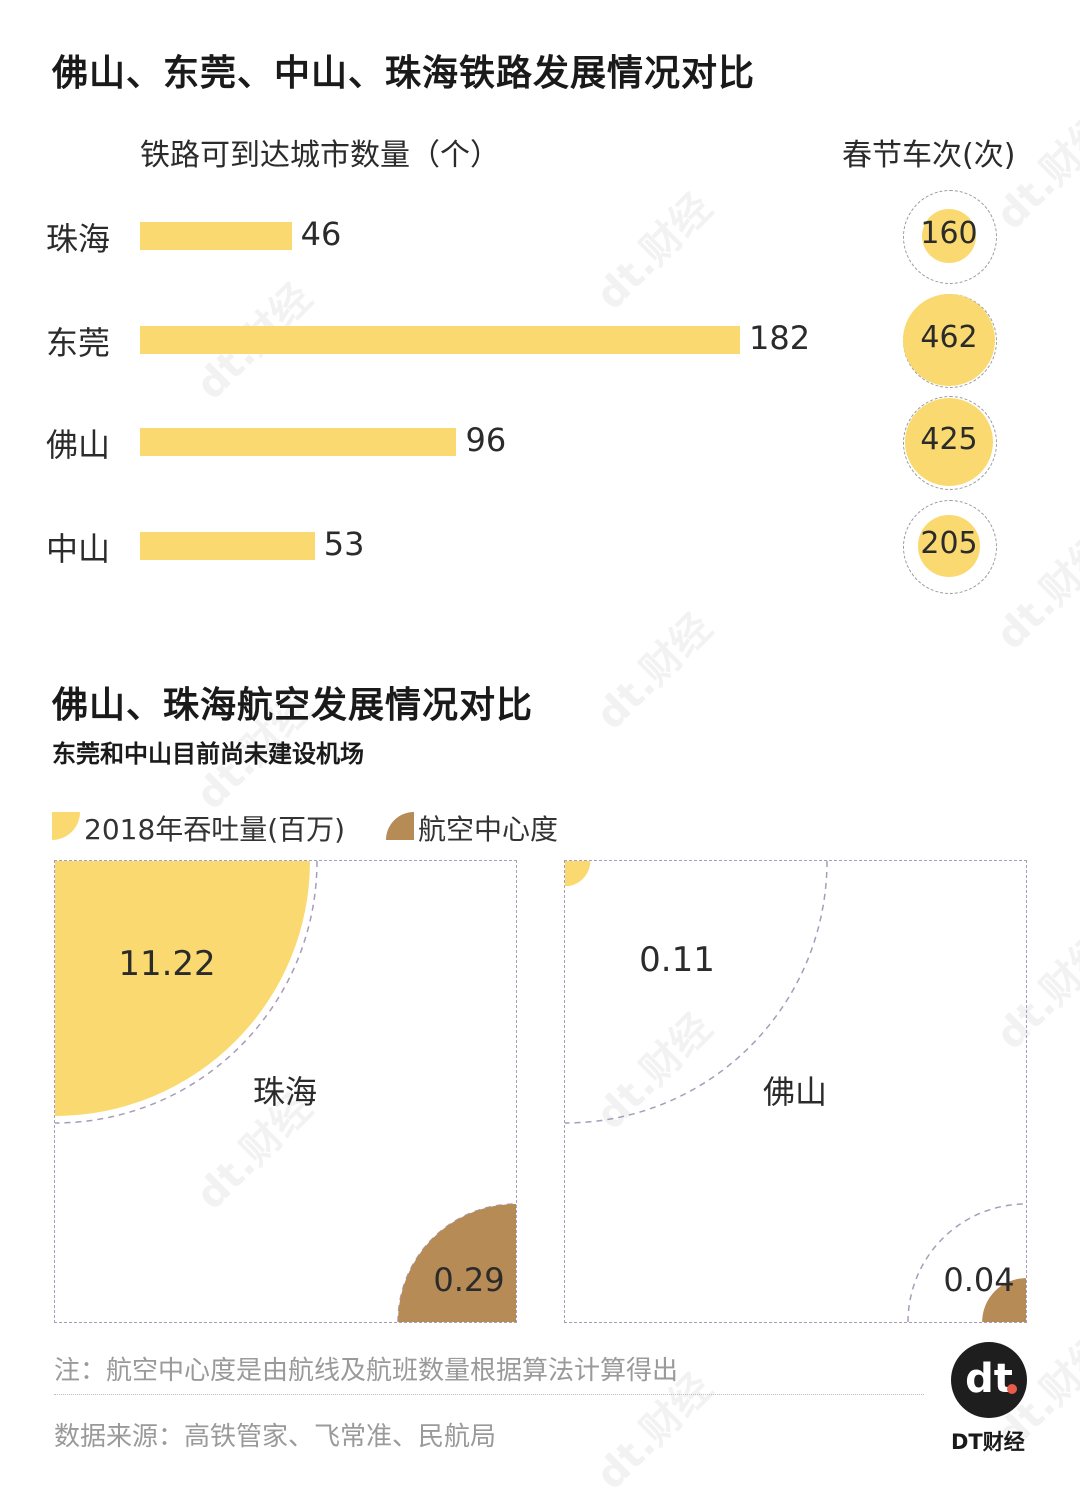 The width and height of the screenshot is (1080, 1500). Describe the element at coordinates (344, 544) in the screenshot. I see `rail-bar-value: 53` at that location.